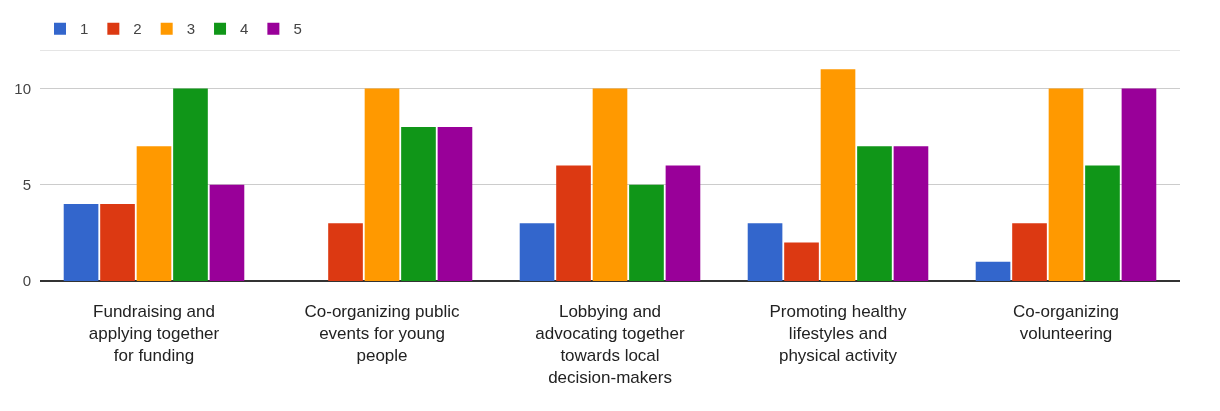 The height and width of the screenshot is (411, 1220). What do you see at coordinates (26, 184) in the screenshot?
I see `y-tick-label: 5` at bounding box center [26, 184].